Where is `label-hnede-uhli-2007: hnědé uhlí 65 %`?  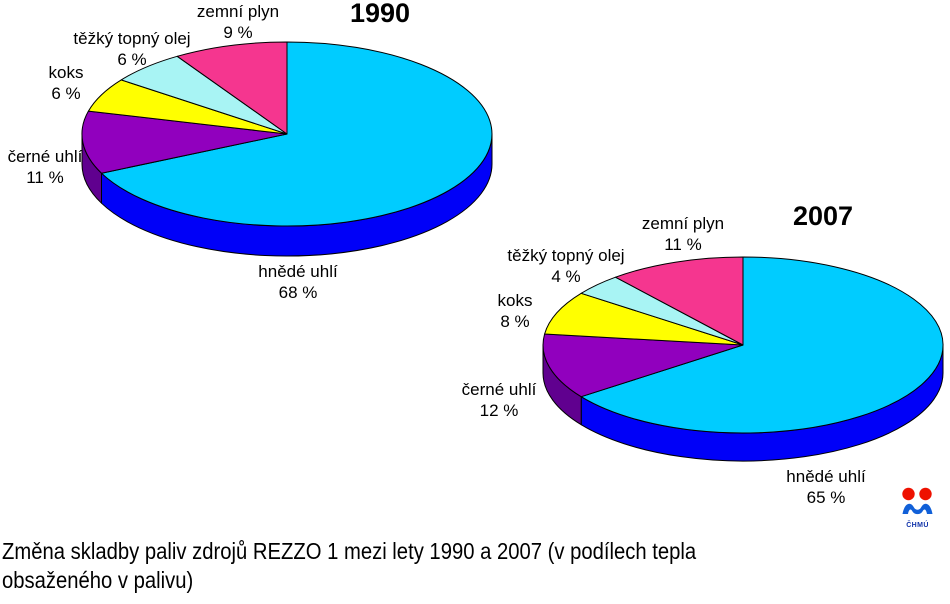
label-hnede-uhli-2007: hnědé uhlí 65 % is located at coordinates (825, 487).